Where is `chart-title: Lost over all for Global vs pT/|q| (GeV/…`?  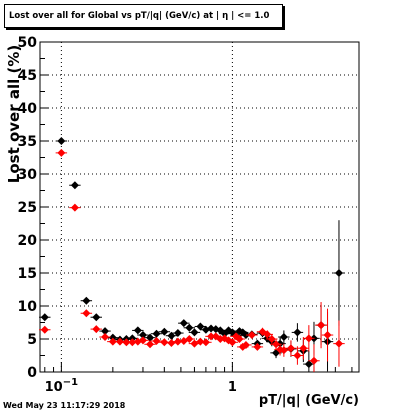
chart-title: Lost over all for Global vs pT/|q| (GeV/… is located at coordinates (143, 16).